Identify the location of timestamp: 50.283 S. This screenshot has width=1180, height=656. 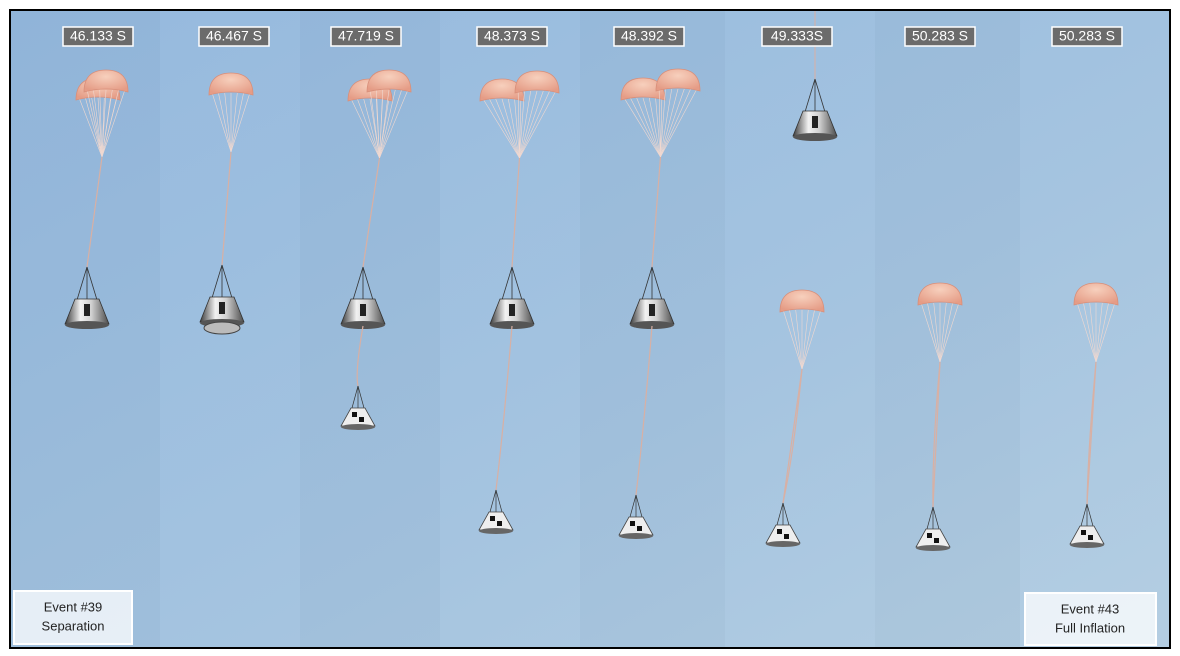
(1087, 36).